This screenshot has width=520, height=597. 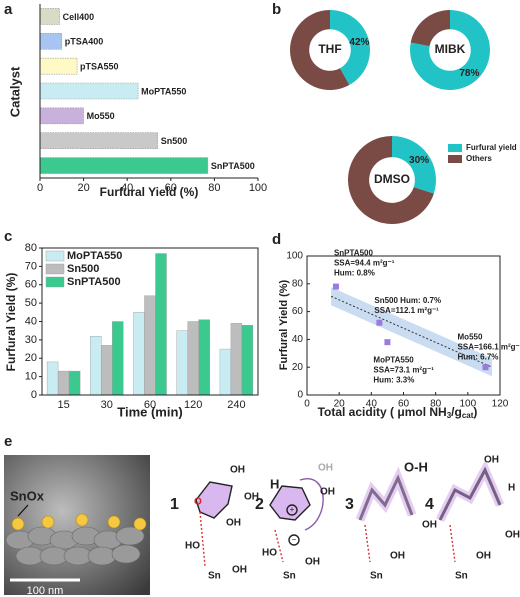 I want to click on annotation: Sn500 Hum: 0.7%, so click(x=407, y=300).